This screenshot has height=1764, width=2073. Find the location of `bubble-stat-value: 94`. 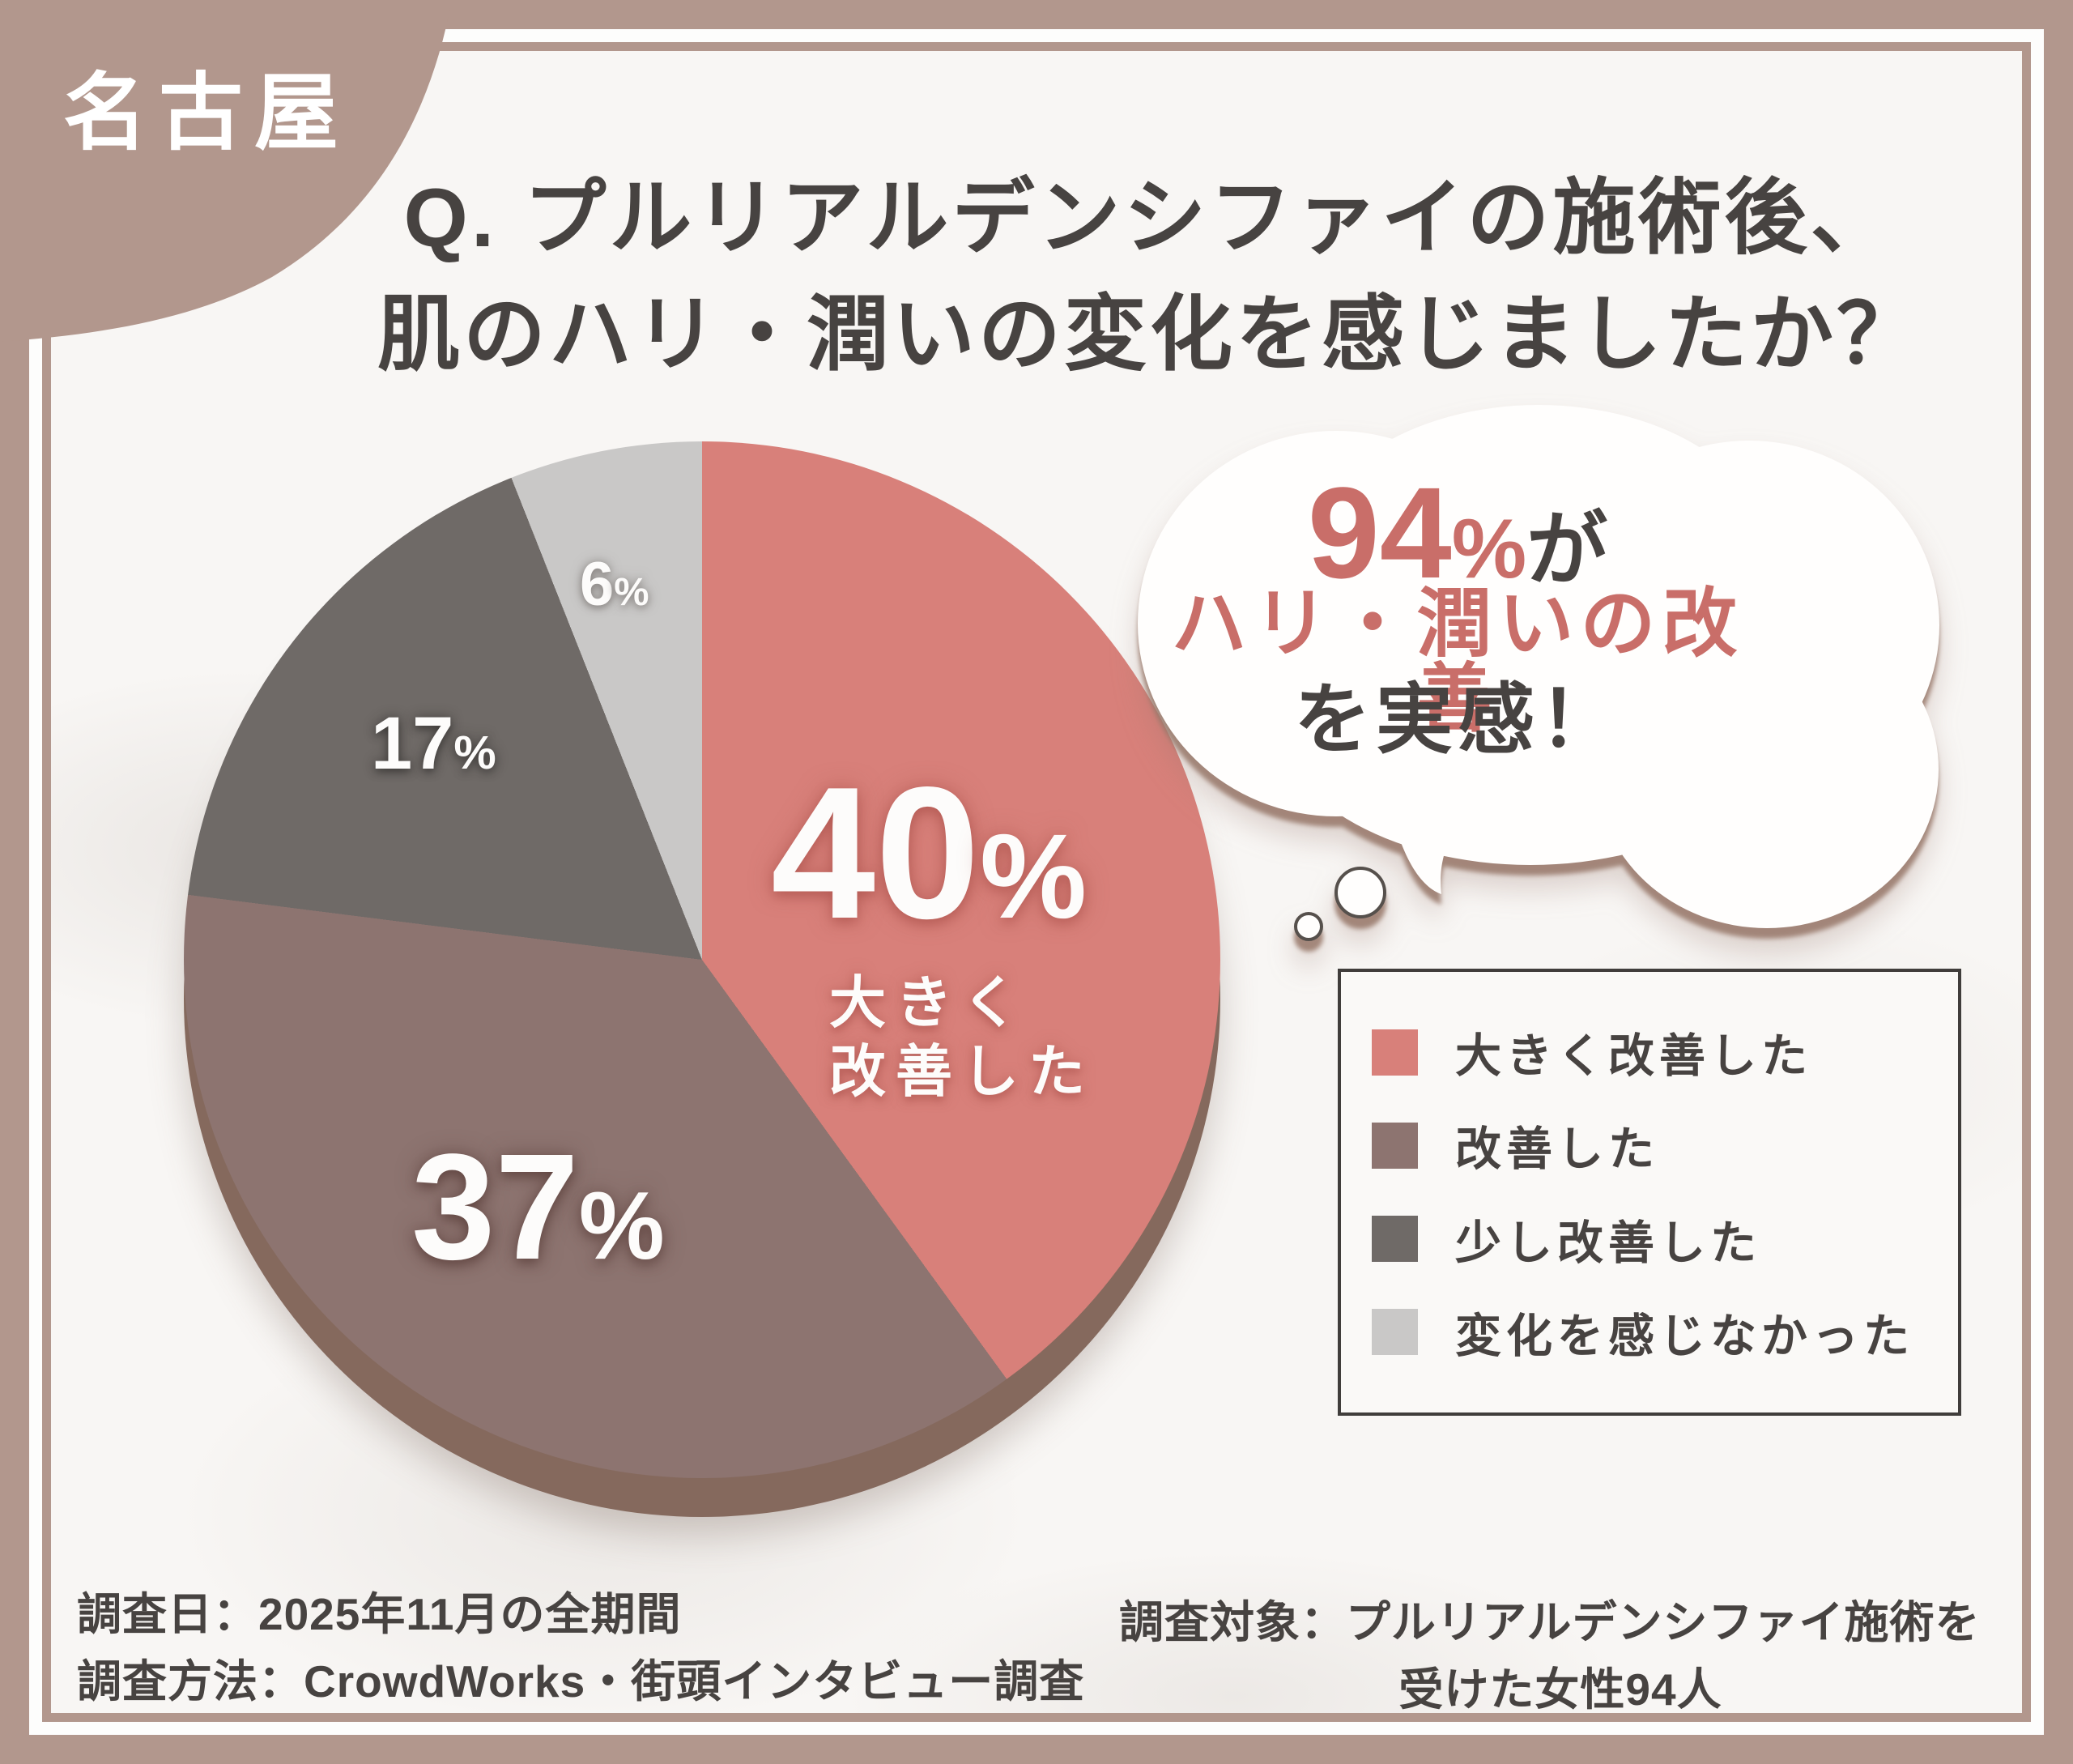

bubble-stat-value: 94 is located at coordinates (1379, 532).